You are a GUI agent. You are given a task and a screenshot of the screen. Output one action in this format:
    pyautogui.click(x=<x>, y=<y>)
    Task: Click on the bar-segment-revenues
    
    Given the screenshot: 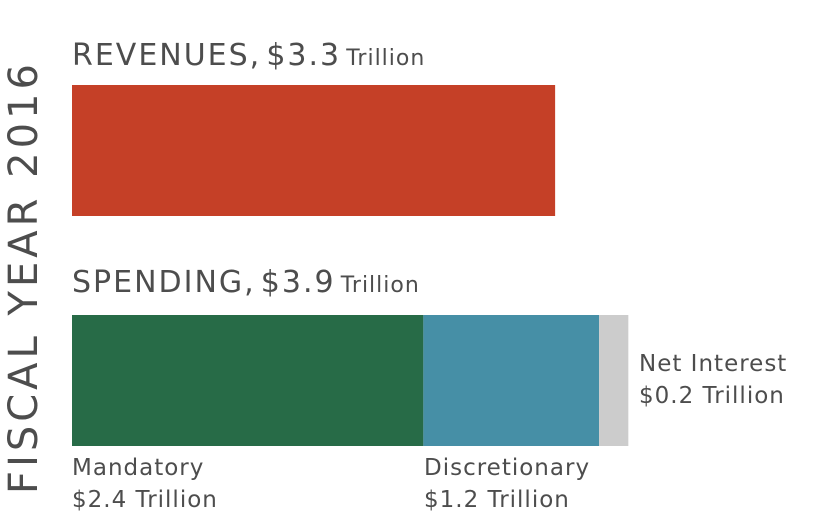 What is the action you would take?
    pyautogui.click(x=314, y=150)
    